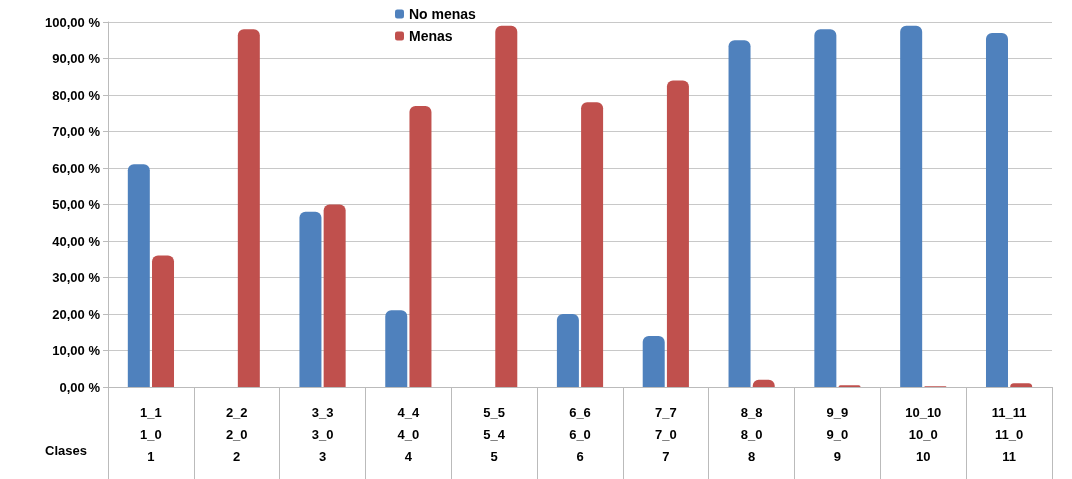 The width and height of the screenshot is (1072, 479). I want to click on x-tick-label: 1_1 1_0 1, so click(151, 434).